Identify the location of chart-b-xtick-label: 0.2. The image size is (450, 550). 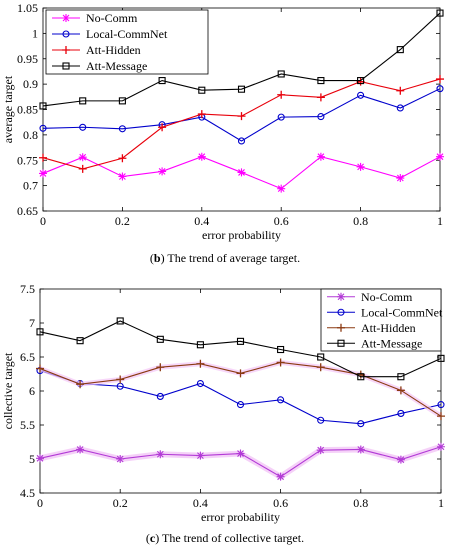
(122, 221).